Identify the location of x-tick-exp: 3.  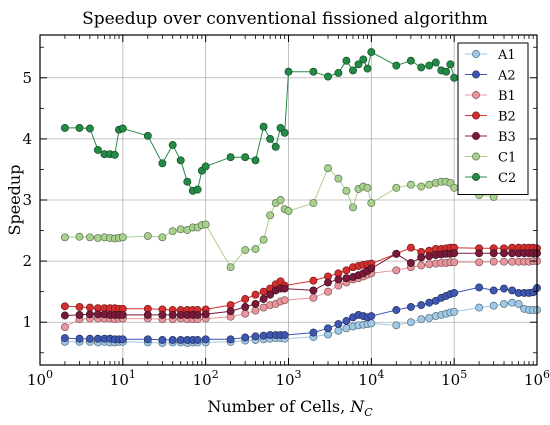
(298, 374).